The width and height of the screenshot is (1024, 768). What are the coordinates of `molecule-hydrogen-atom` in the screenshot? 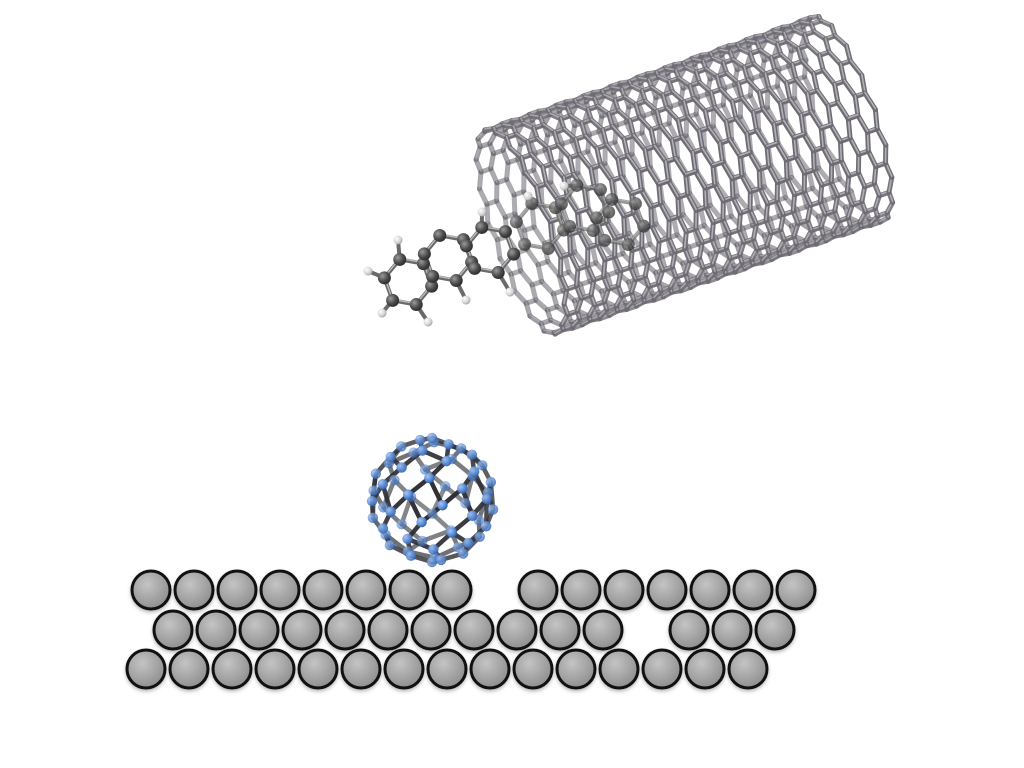 It's located at (466, 300).